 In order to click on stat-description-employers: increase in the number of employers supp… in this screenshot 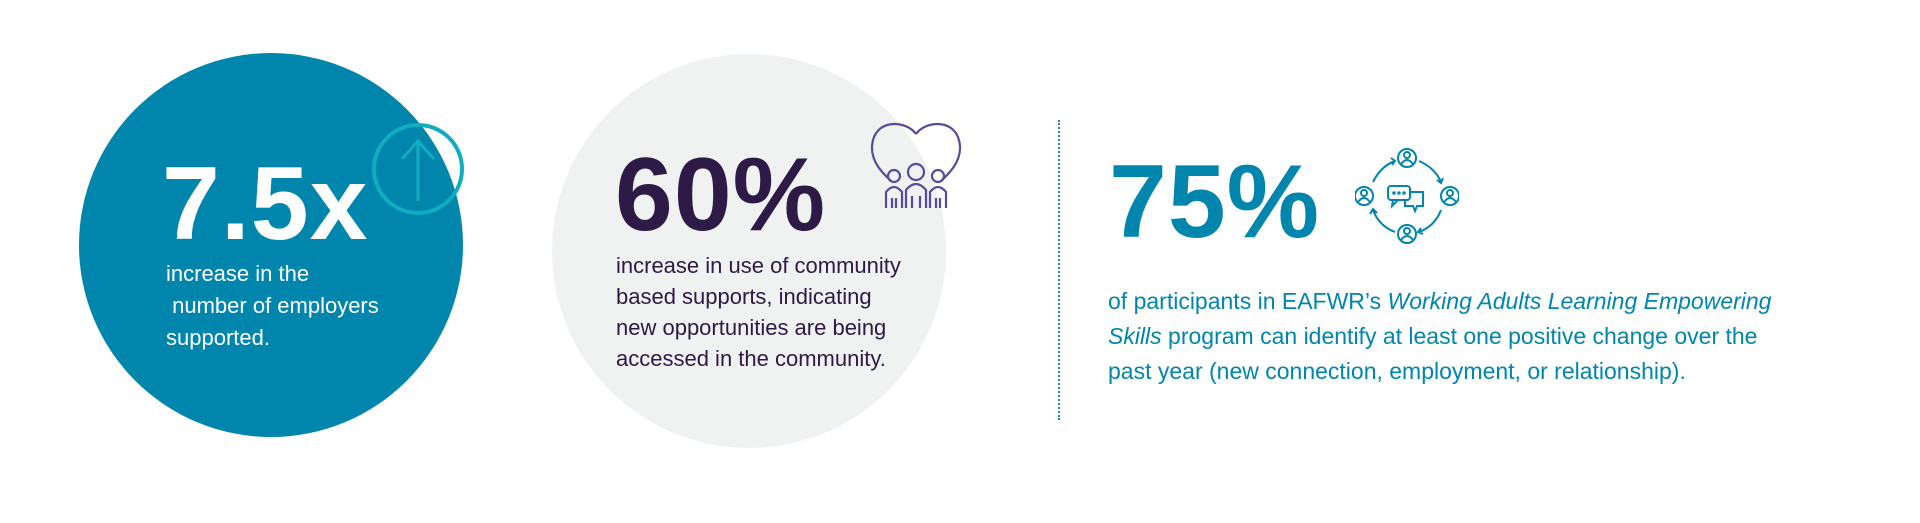, I will do `click(272, 306)`.